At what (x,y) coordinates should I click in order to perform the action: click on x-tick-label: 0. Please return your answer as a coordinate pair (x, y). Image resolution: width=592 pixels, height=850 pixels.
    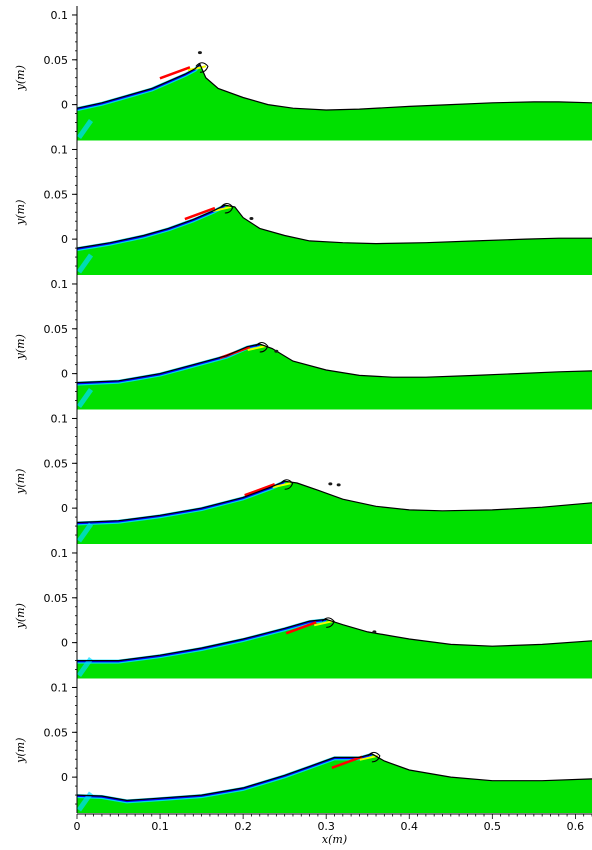
    Looking at the image, I should click on (77, 826).